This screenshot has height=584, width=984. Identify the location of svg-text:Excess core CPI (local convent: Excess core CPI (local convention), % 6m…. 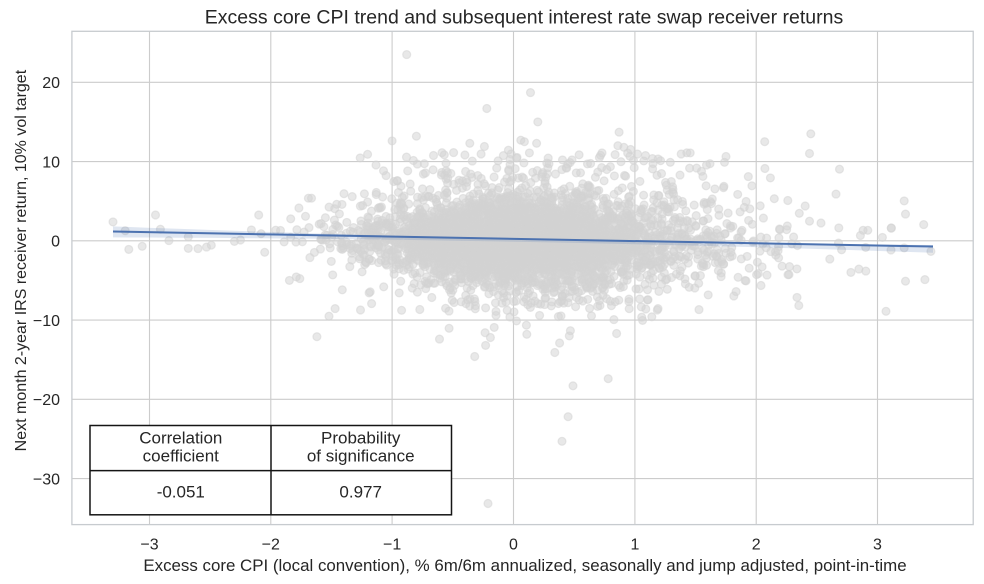
(524, 565).